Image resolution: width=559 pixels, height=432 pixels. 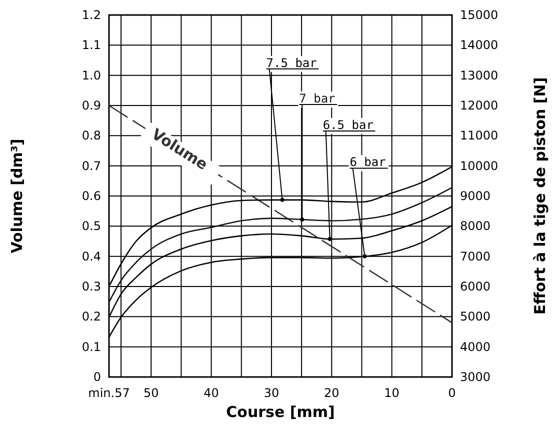 What do you see at coordinates (17, 196) in the screenshot?
I see `y-axis-title: Volume [dm³]` at bounding box center [17, 196].